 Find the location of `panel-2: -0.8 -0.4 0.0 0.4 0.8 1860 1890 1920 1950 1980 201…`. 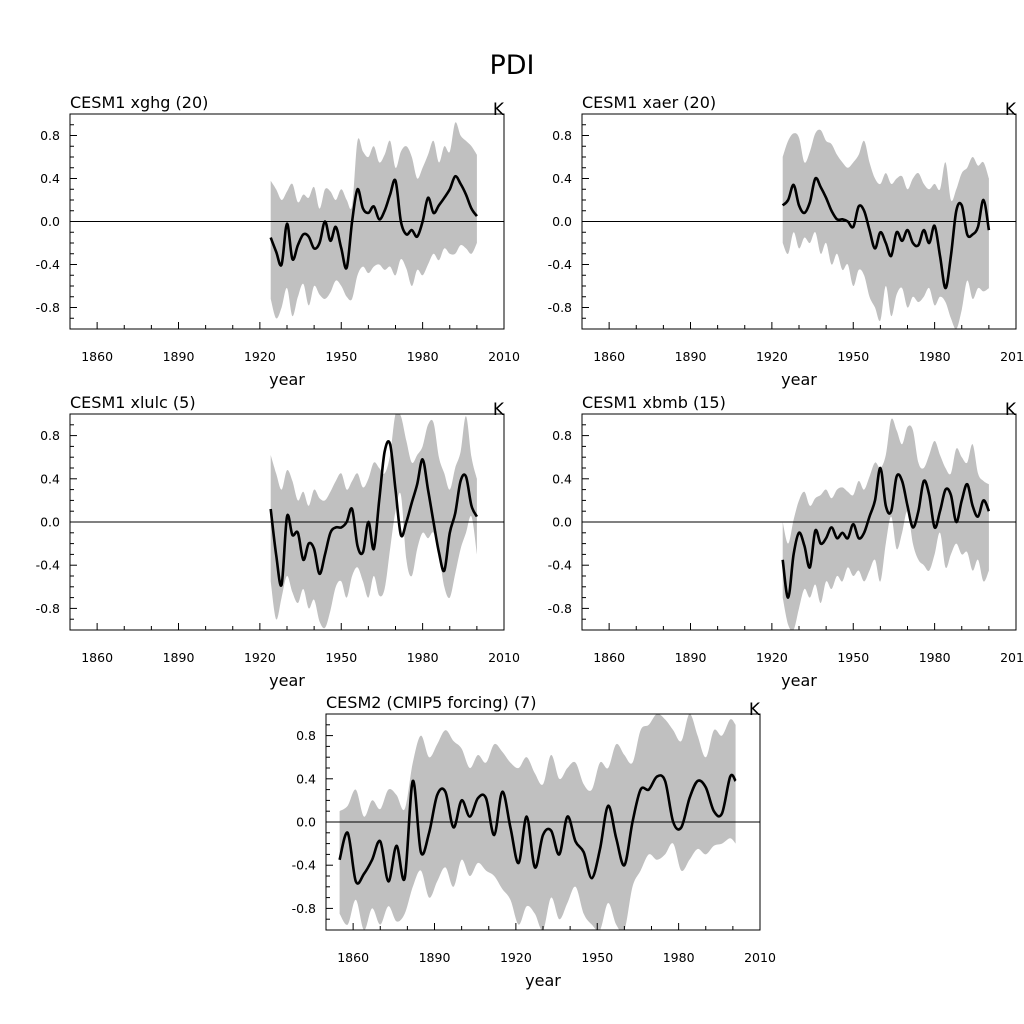

panel-2: -0.8 -0.4 0.0 0.4 0.8 1860 1890 1920 1950 1980 201… is located at coordinates (786, 241).